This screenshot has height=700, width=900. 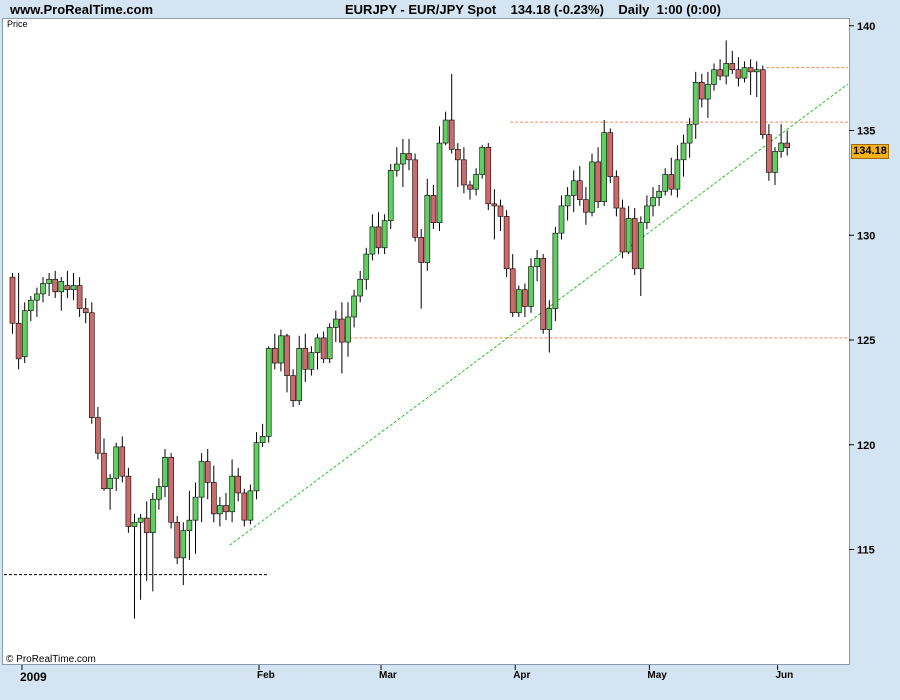 What do you see at coordinates (33, 677) in the screenshot?
I see `x-tick-label: 2009` at bounding box center [33, 677].